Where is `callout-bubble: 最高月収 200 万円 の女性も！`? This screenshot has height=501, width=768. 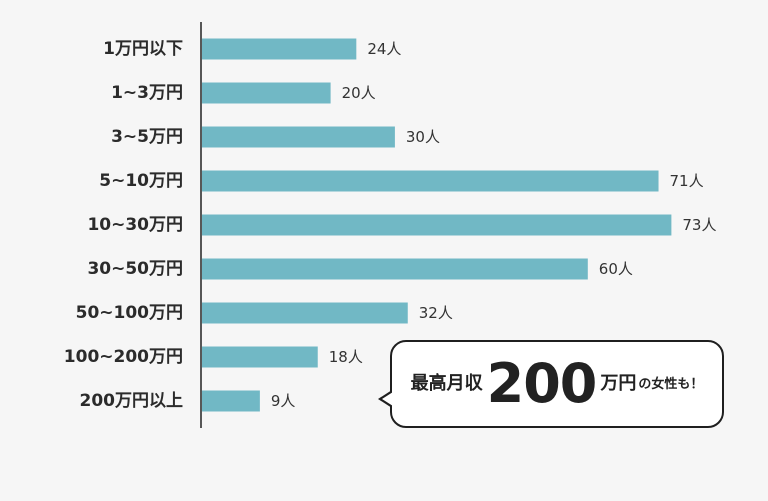 callout-bubble: 最高月収 200 万円 の女性も！ is located at coordinates (551, 384).